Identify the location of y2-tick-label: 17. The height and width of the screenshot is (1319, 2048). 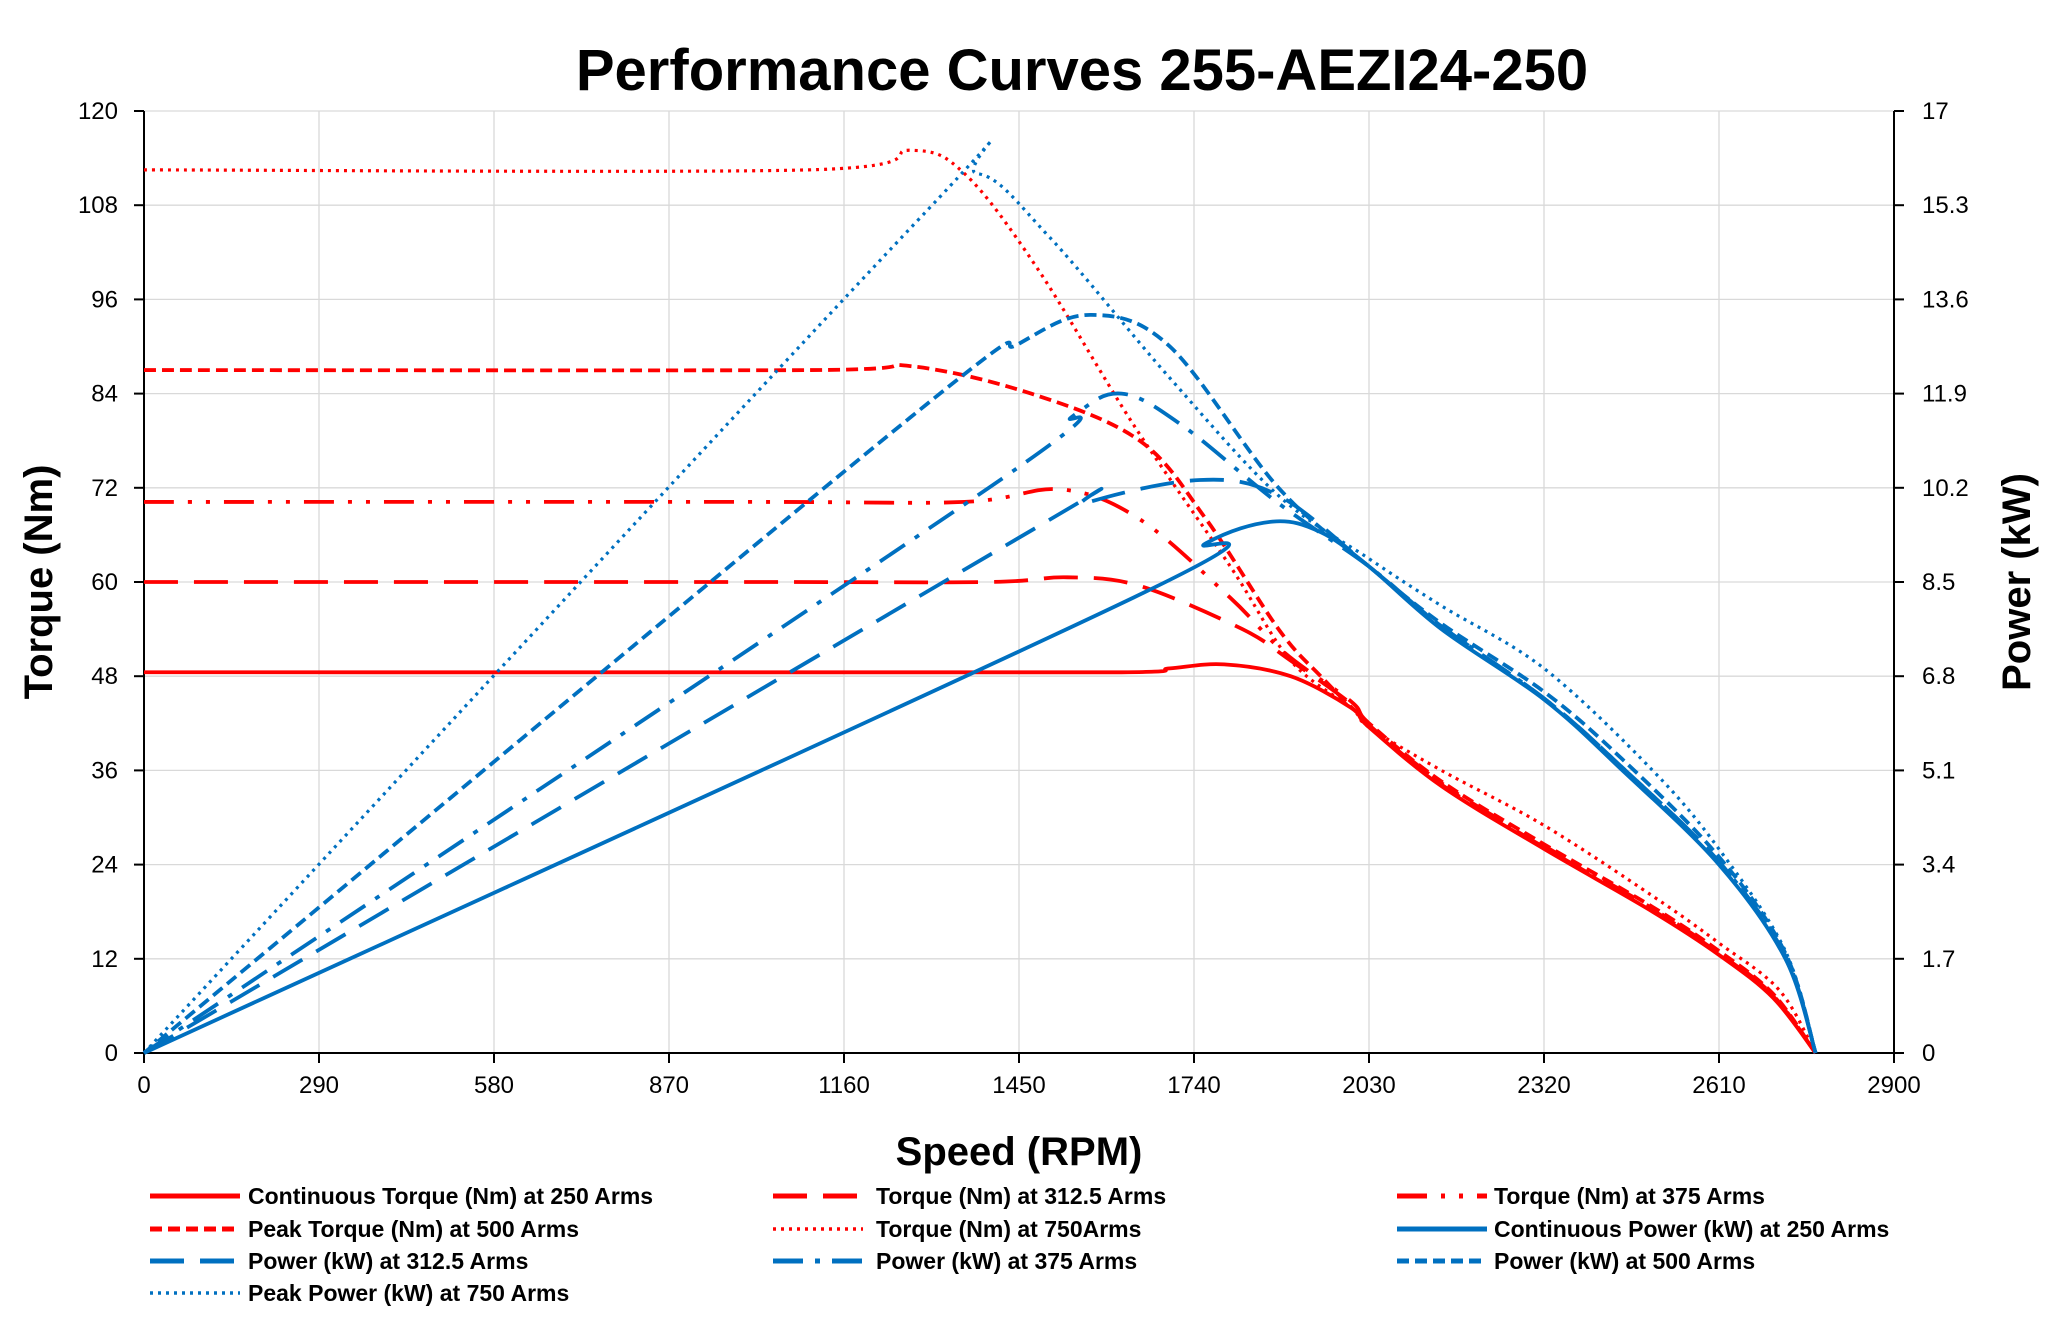
(1935, 111).